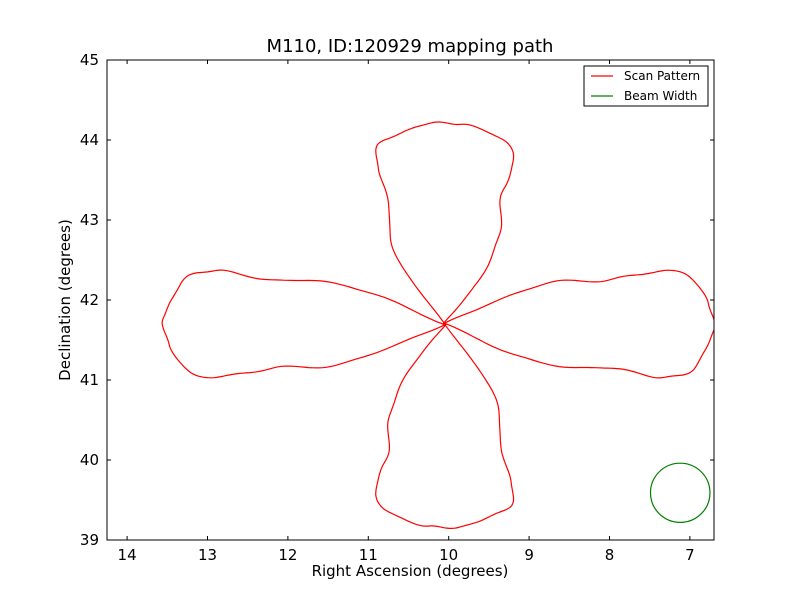  What do you see at coordinates (89, 540) in the screenshot?
I see `y-tick-label: 39` at bounding box center [89, 540].